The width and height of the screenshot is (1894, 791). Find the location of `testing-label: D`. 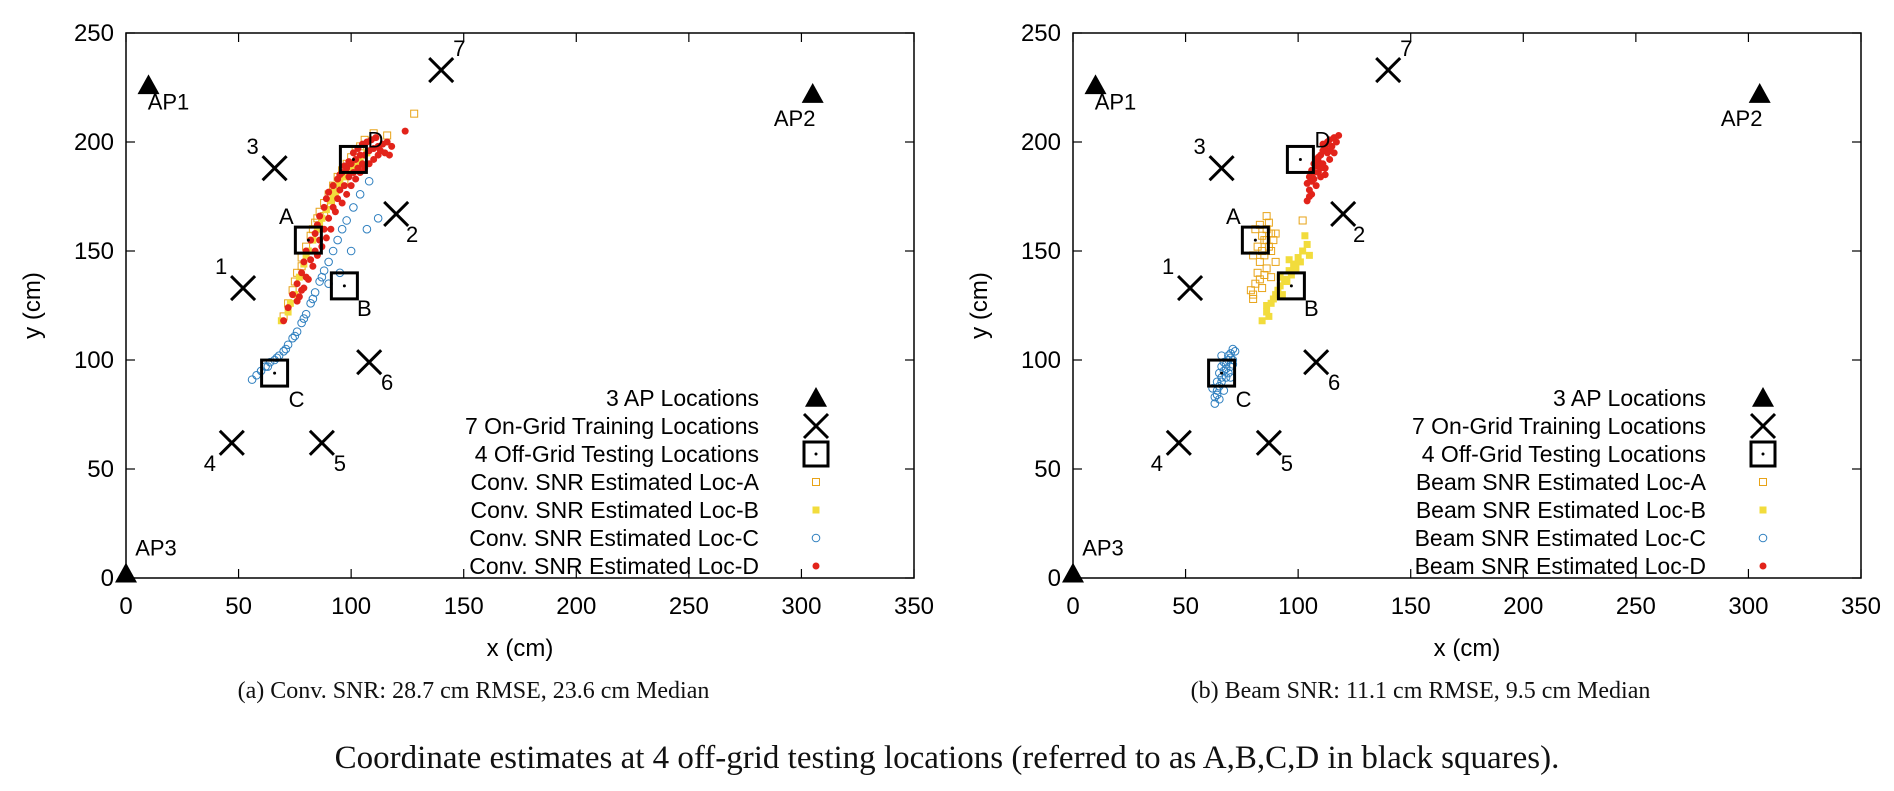

testing-label: D is located at coordinates (1322, 139).